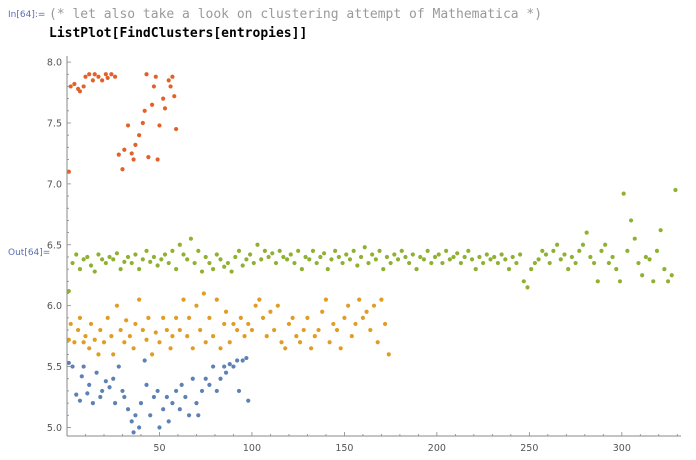 This screenshot has height=460, width=696. I want to click on y-tick-label: 5.5, so click(54, 367).